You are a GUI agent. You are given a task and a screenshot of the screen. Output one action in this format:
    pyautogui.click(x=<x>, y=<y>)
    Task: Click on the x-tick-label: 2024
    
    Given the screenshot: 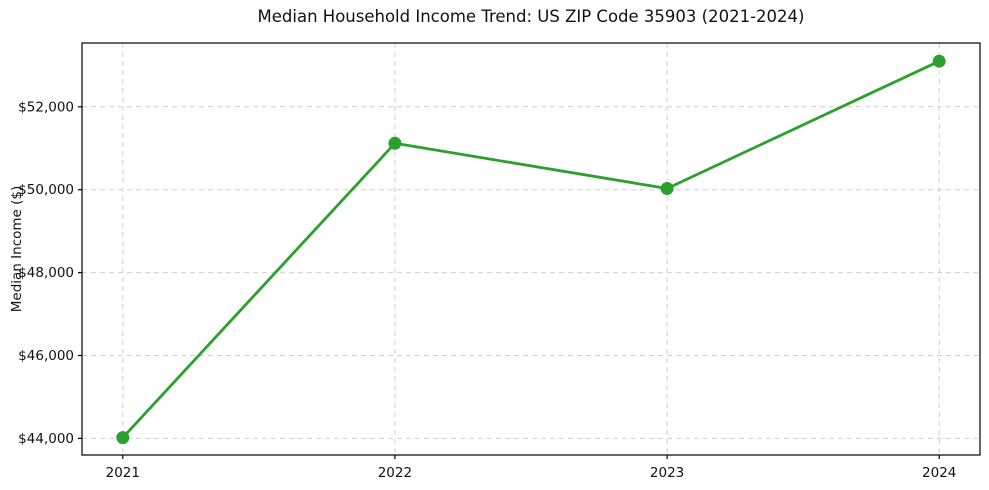 What is the action you would take?
    pyautogui.click(x=939, y=473)
    